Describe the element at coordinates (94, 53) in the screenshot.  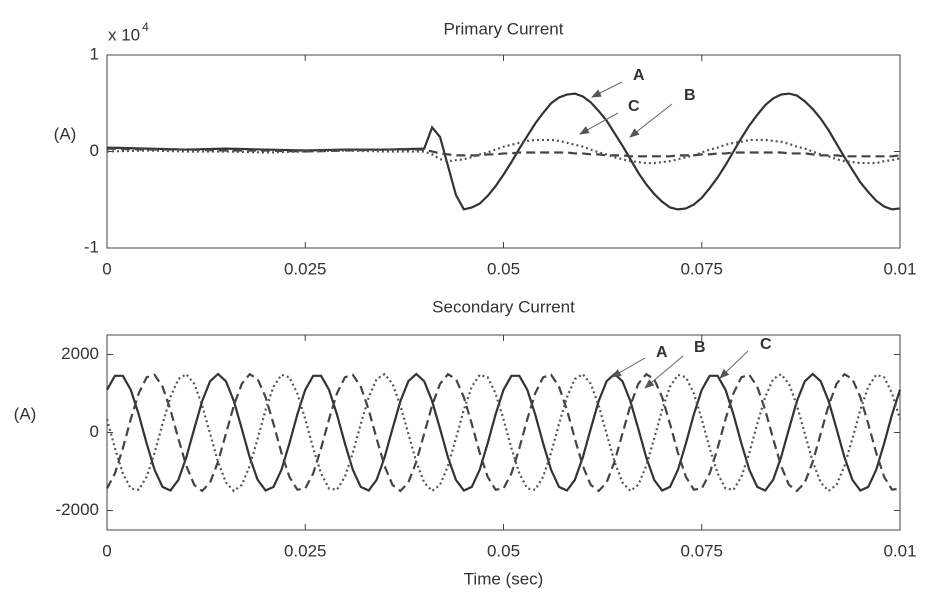
I see `y-tick-label: 1` at that location.